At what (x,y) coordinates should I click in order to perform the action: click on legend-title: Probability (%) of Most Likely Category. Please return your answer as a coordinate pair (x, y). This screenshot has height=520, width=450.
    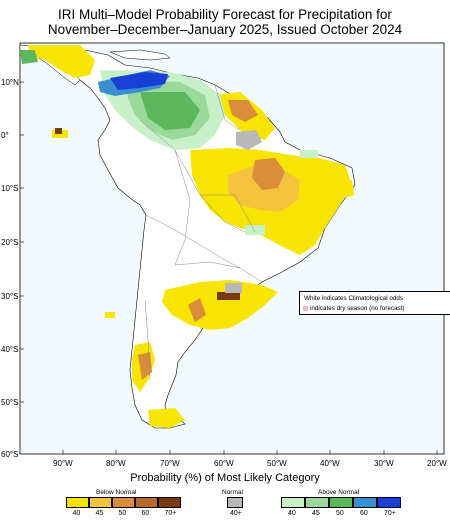
    Looking at the image, I should click on (225, 478).